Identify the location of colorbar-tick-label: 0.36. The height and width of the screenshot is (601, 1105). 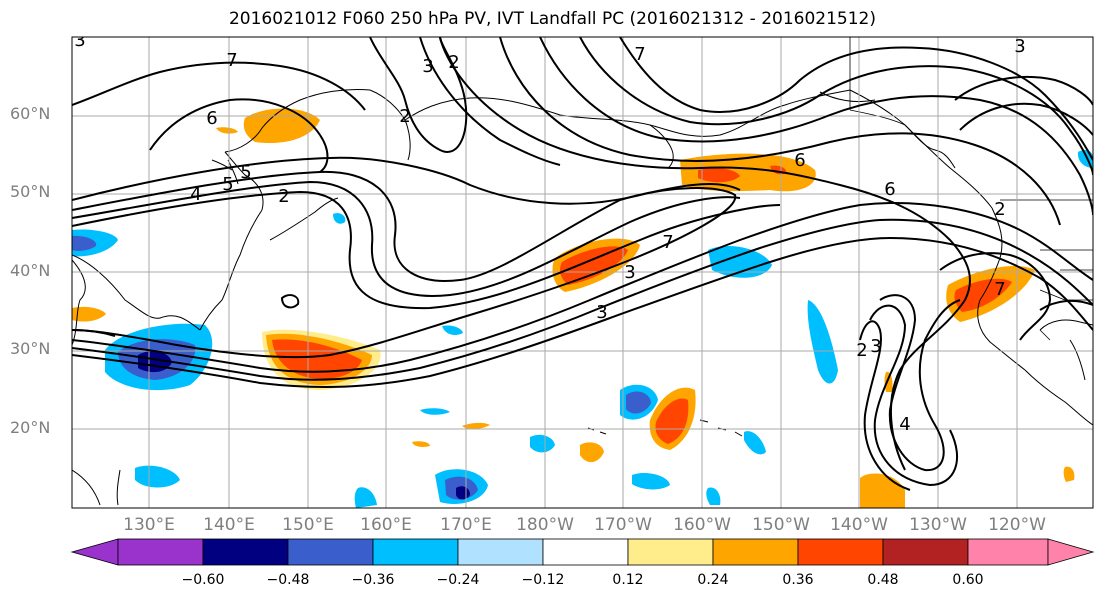
(798, 580).